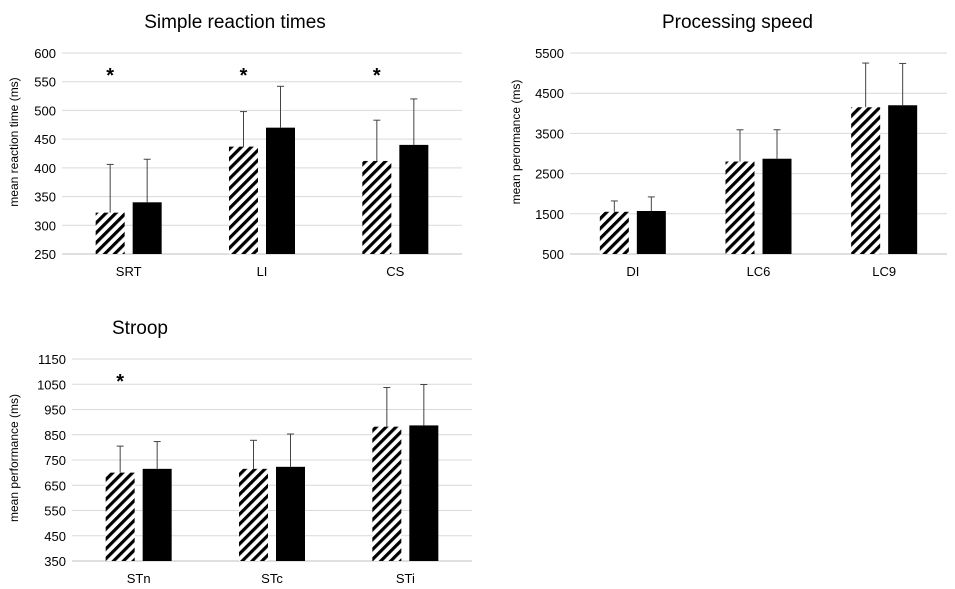  Describe the element at coordinates (14, 458) in the screenshot. I see `y-axis-label: mean performance (ms)` at that location.